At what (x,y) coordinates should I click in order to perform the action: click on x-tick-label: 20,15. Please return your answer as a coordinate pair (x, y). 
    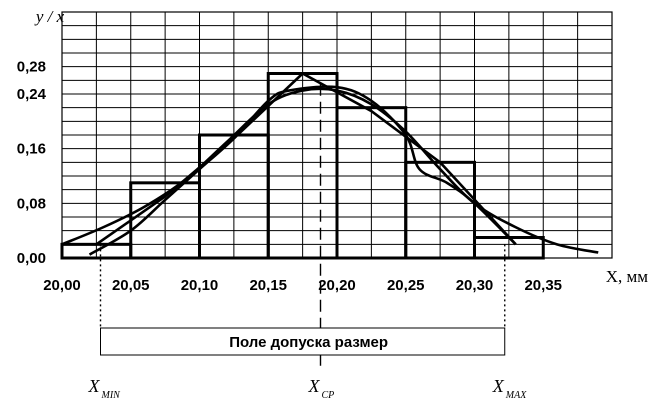
    Looking at the image, I should click on (268, 285).